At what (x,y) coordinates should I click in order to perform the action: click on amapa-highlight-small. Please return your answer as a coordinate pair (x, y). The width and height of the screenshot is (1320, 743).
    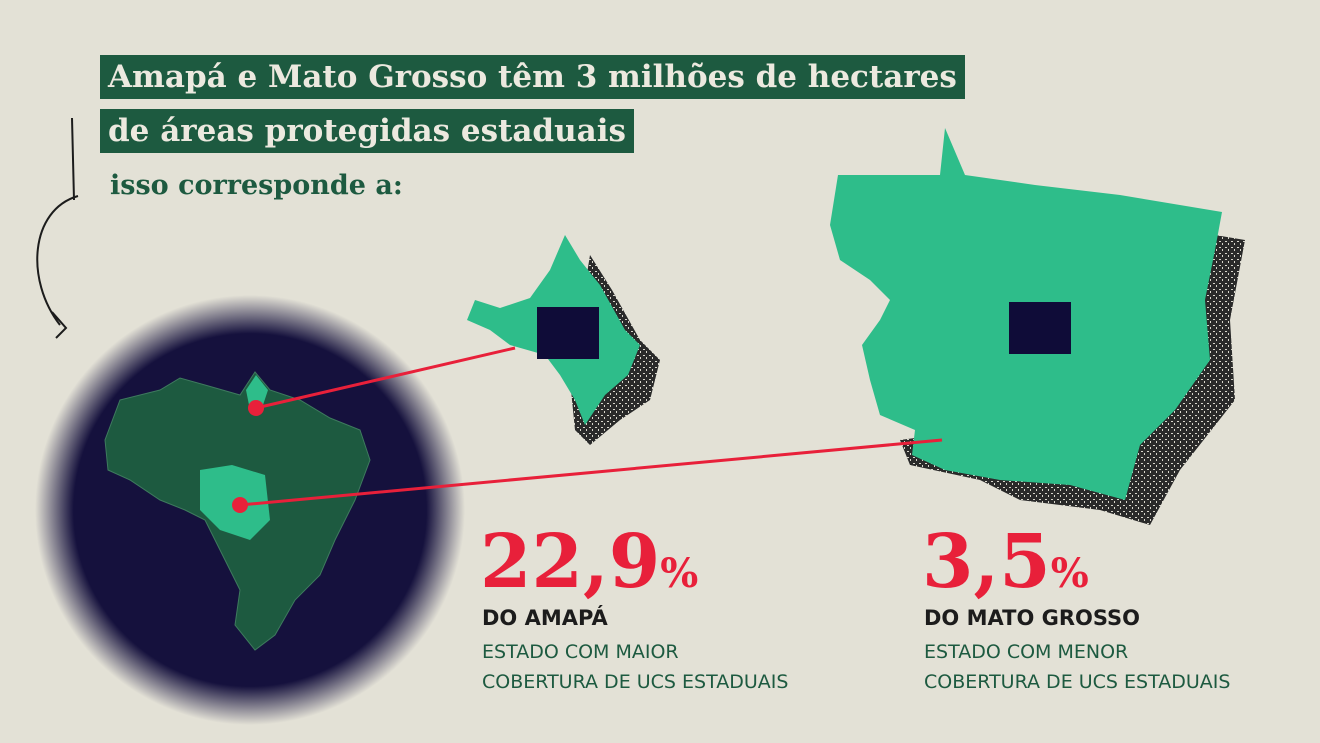
    Looking at the image, I should click on (257, 392).